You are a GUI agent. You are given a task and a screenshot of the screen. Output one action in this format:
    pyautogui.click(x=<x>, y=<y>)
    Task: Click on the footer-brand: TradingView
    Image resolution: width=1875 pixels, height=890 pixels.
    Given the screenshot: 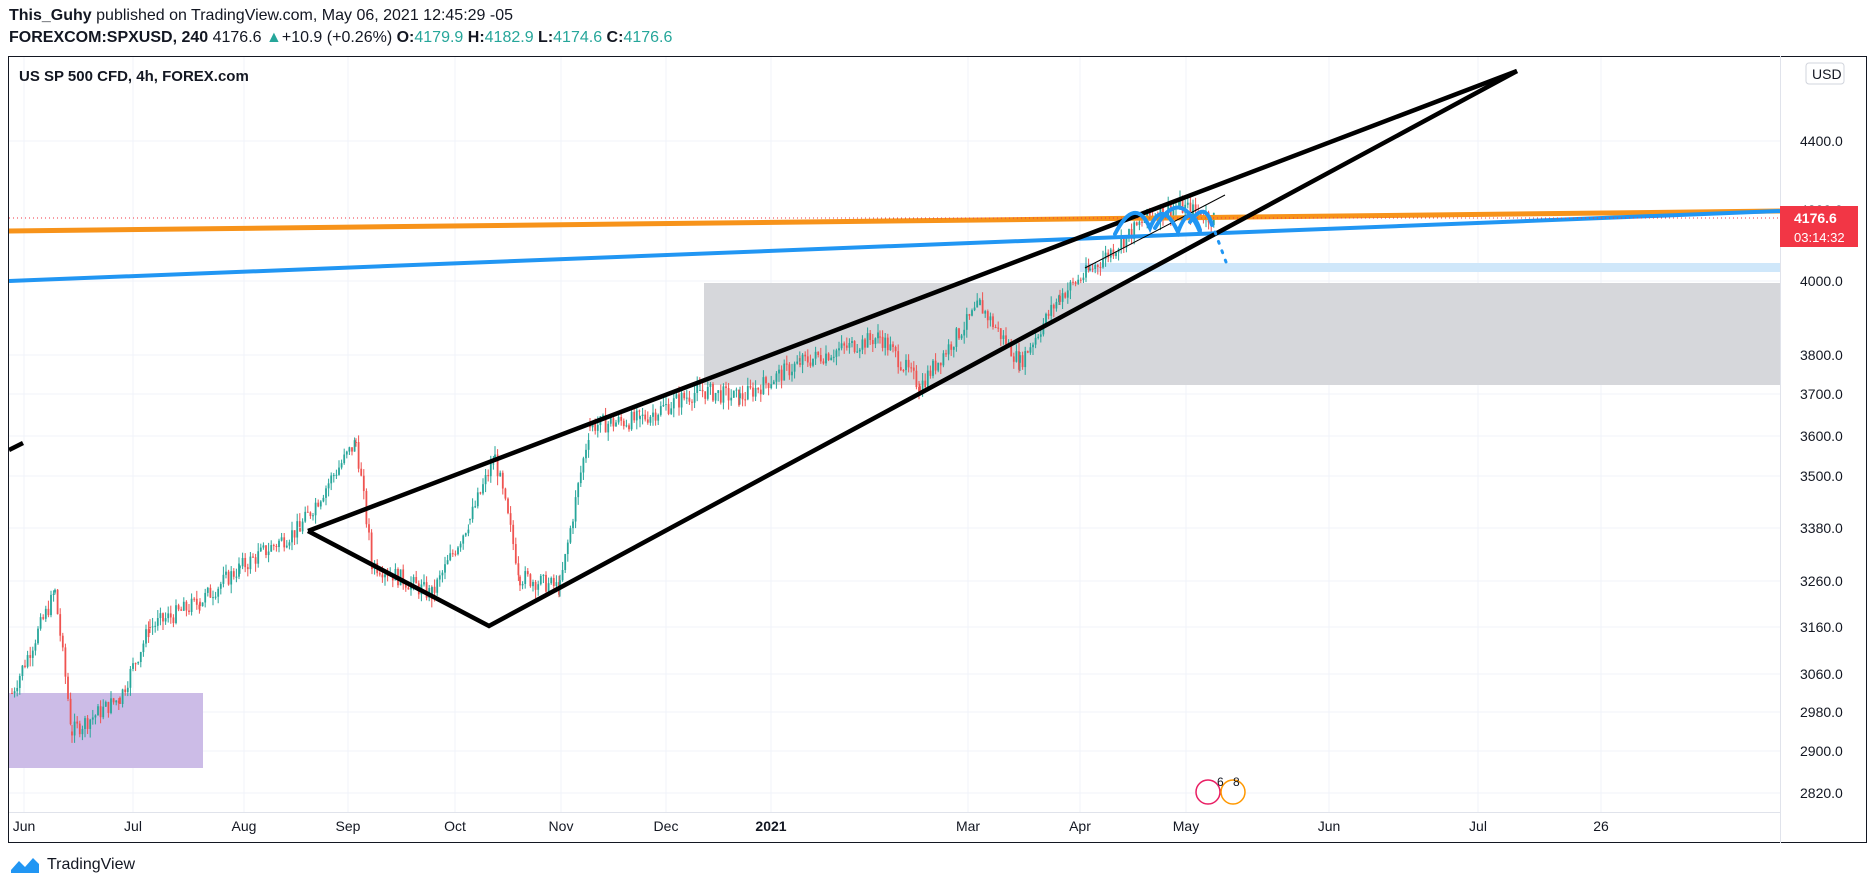 What is the action you would take?
    pyautogui.click(x=72, y=865)
    